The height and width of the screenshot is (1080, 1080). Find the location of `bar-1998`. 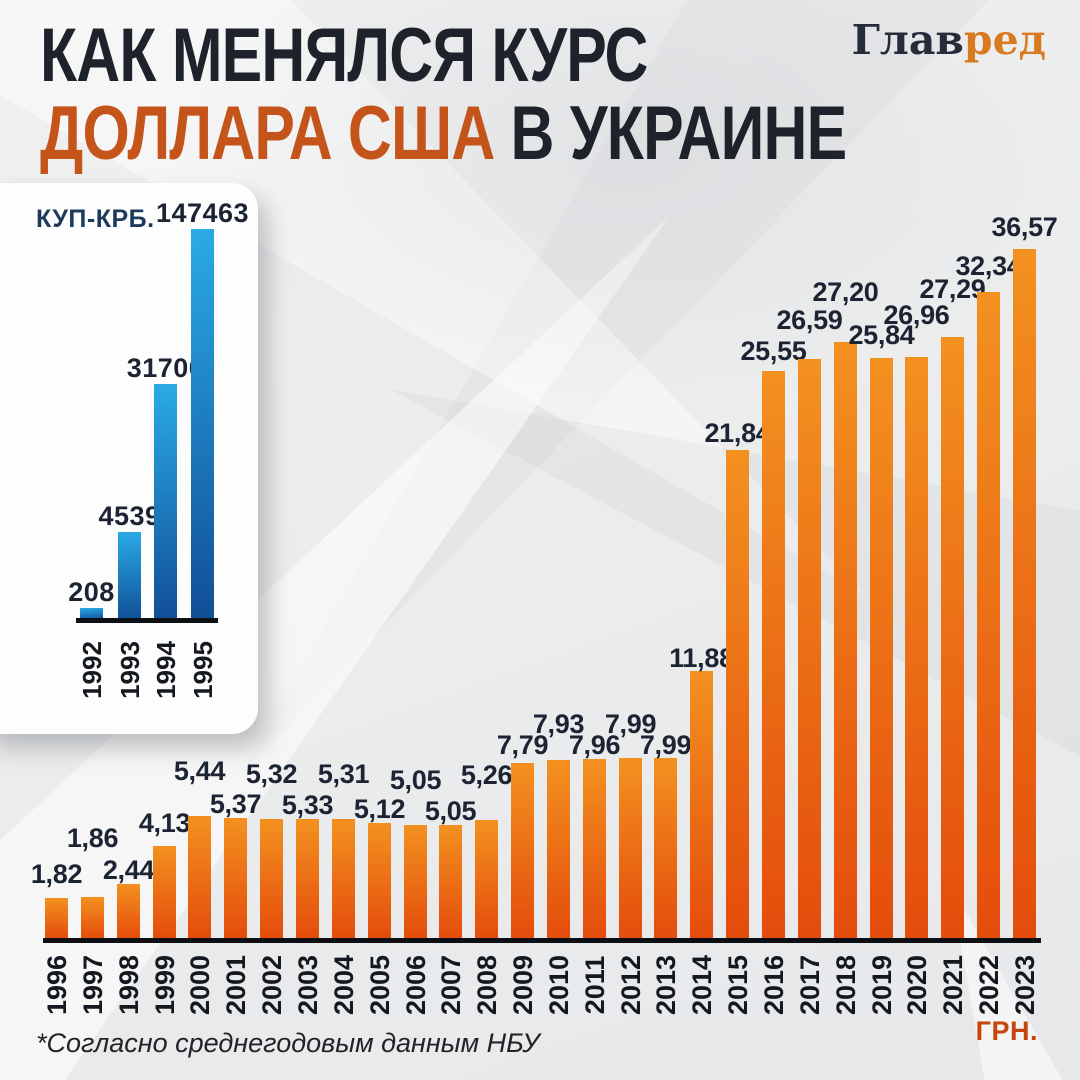

bar-1998 is located at coordinates (128, 911).